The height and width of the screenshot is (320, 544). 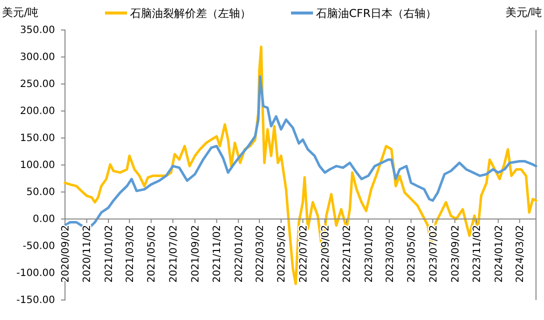 I want to click on y-tick-label: 350.00, so click(x=37, y=30).